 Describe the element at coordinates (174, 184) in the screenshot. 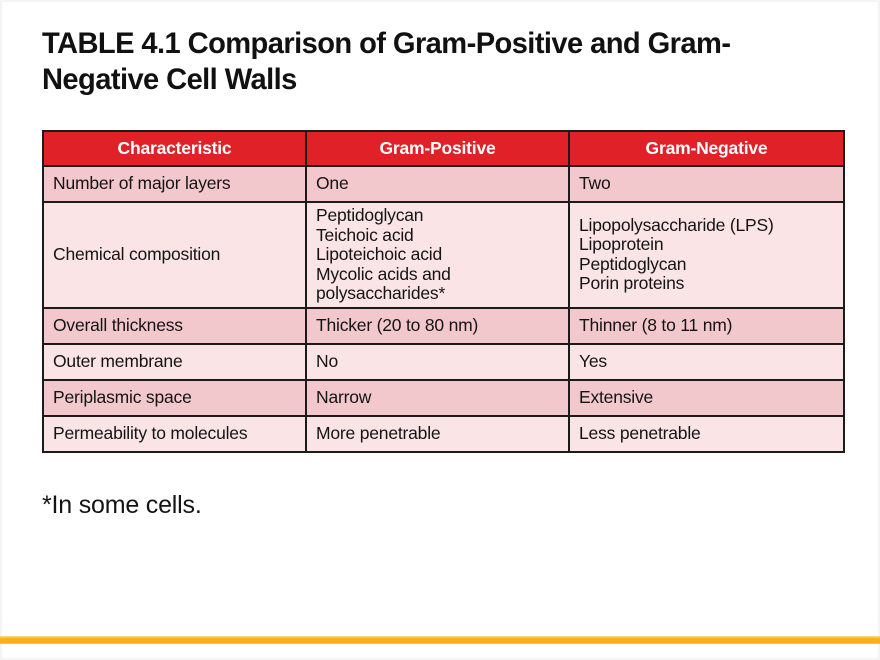

I see `cell-characteristic: Number of major layers` at that location.